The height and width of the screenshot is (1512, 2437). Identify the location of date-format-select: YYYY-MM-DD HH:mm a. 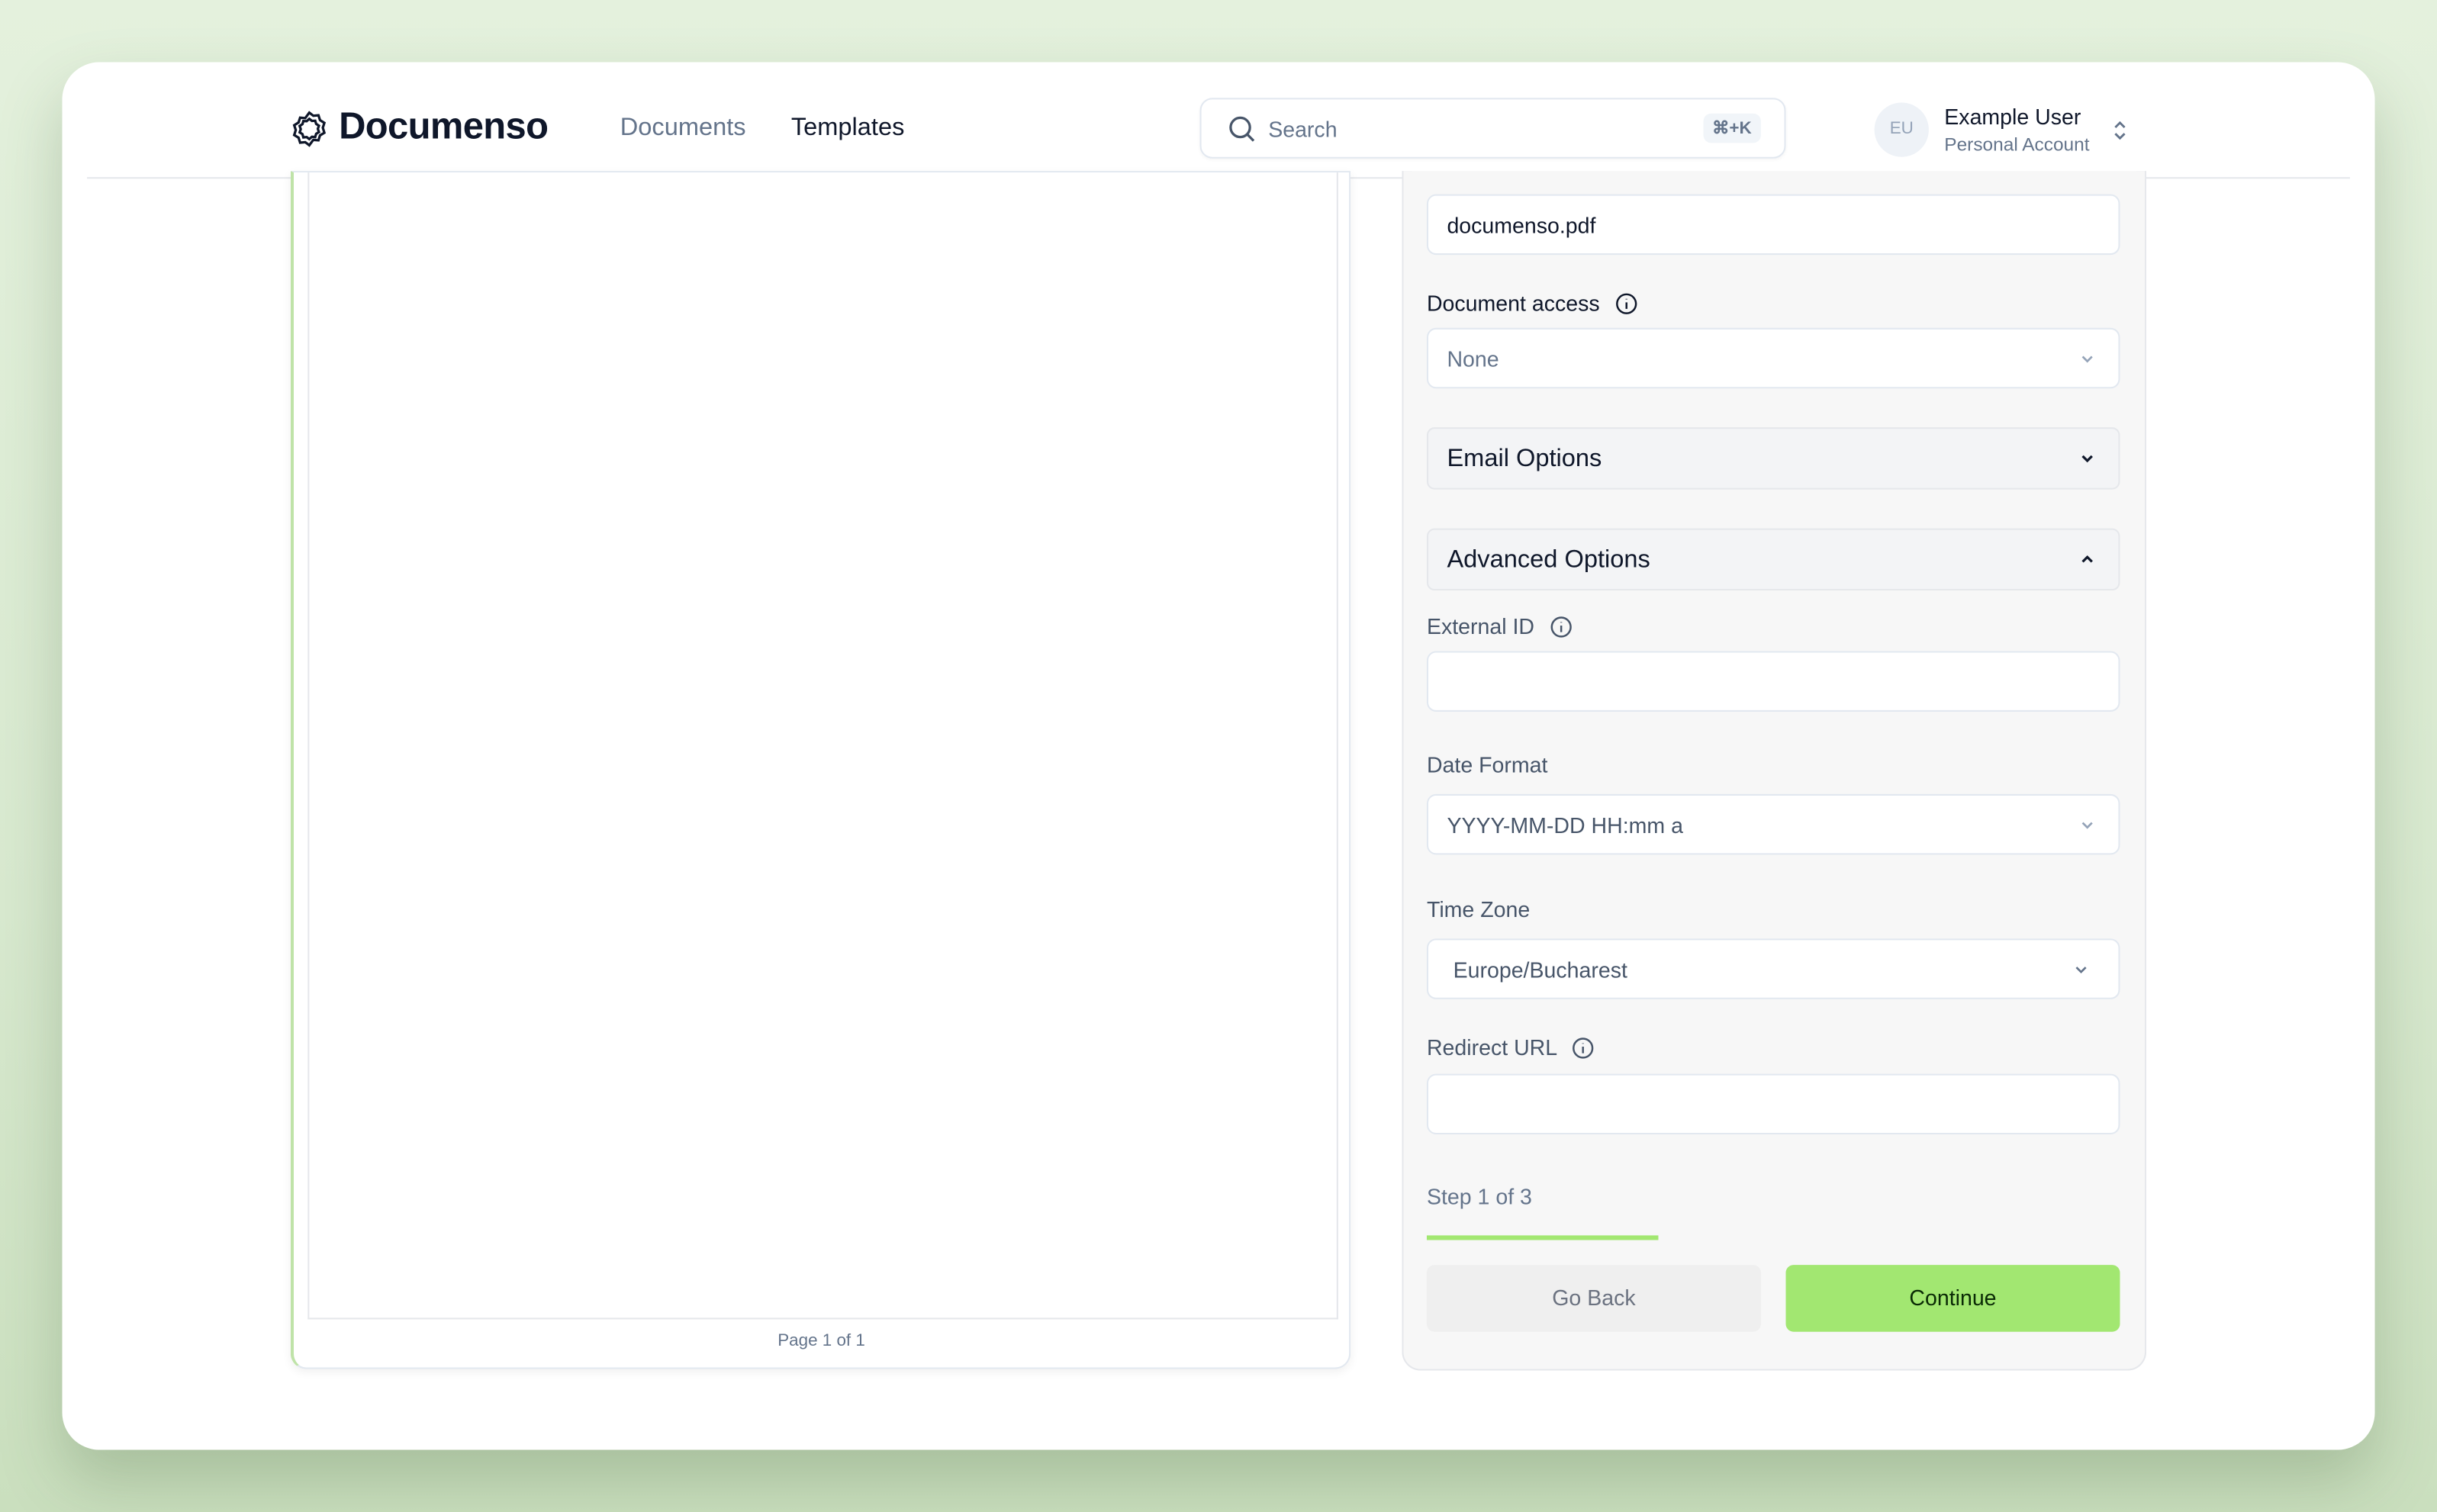
(1773, 824).